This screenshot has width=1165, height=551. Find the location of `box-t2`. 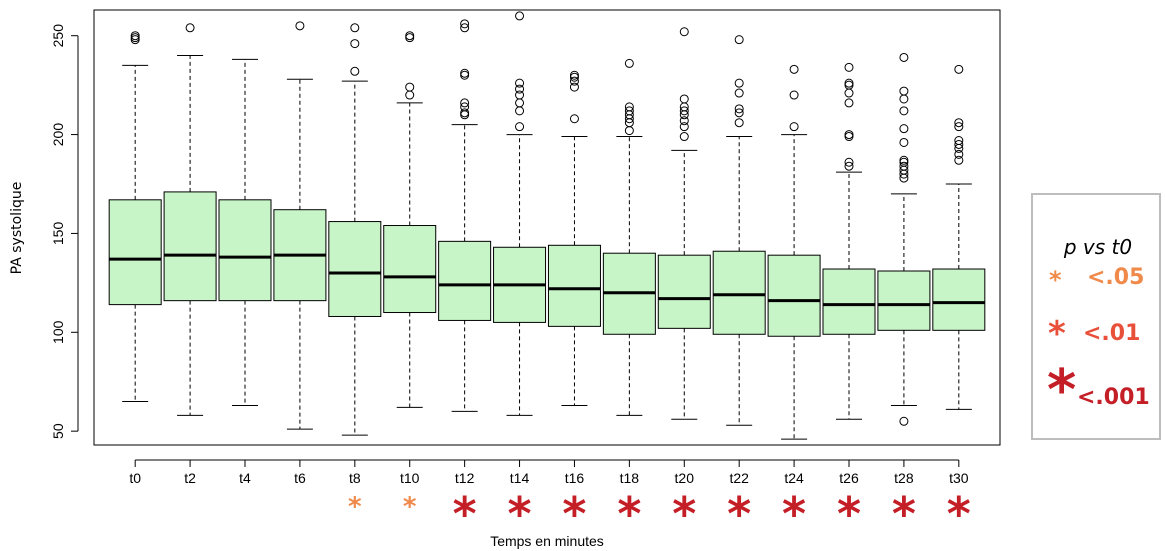

box-t2 is located at coordinates (190, 219).